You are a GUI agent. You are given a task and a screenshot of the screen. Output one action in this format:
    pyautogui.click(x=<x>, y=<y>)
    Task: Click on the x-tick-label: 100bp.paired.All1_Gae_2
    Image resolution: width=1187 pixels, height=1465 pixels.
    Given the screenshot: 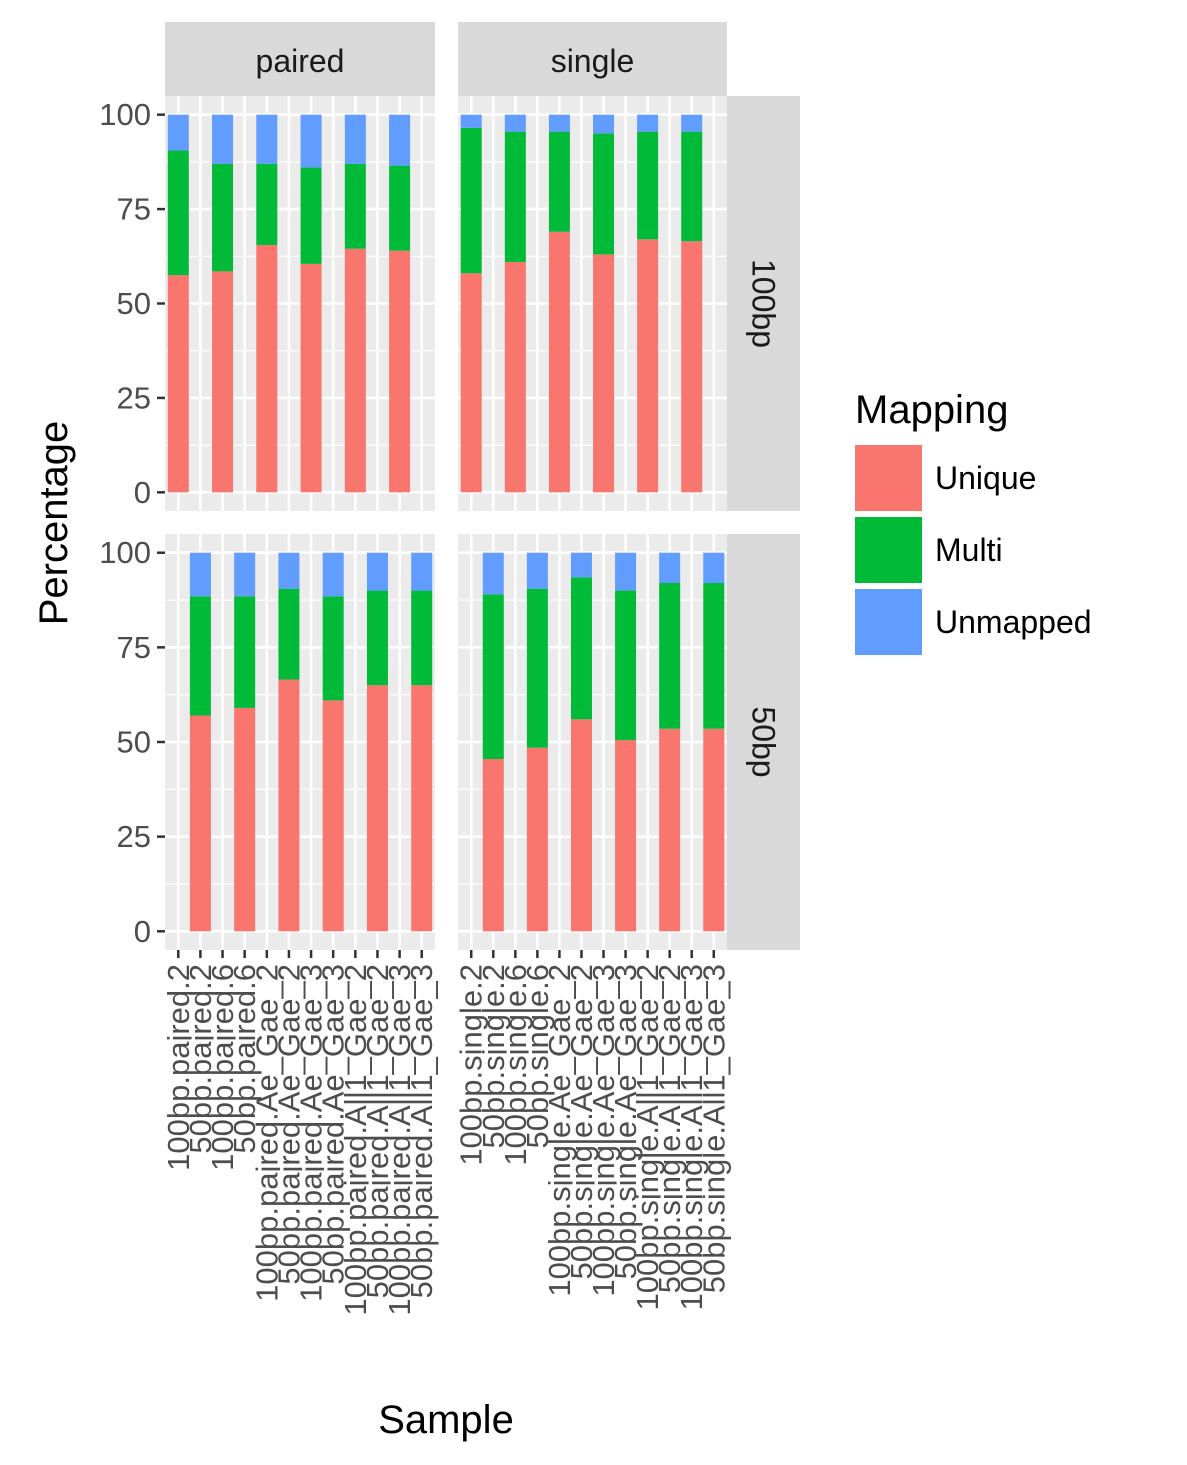 What is the action you would take?
    pyautogui.click(x=355, y=1140)
    